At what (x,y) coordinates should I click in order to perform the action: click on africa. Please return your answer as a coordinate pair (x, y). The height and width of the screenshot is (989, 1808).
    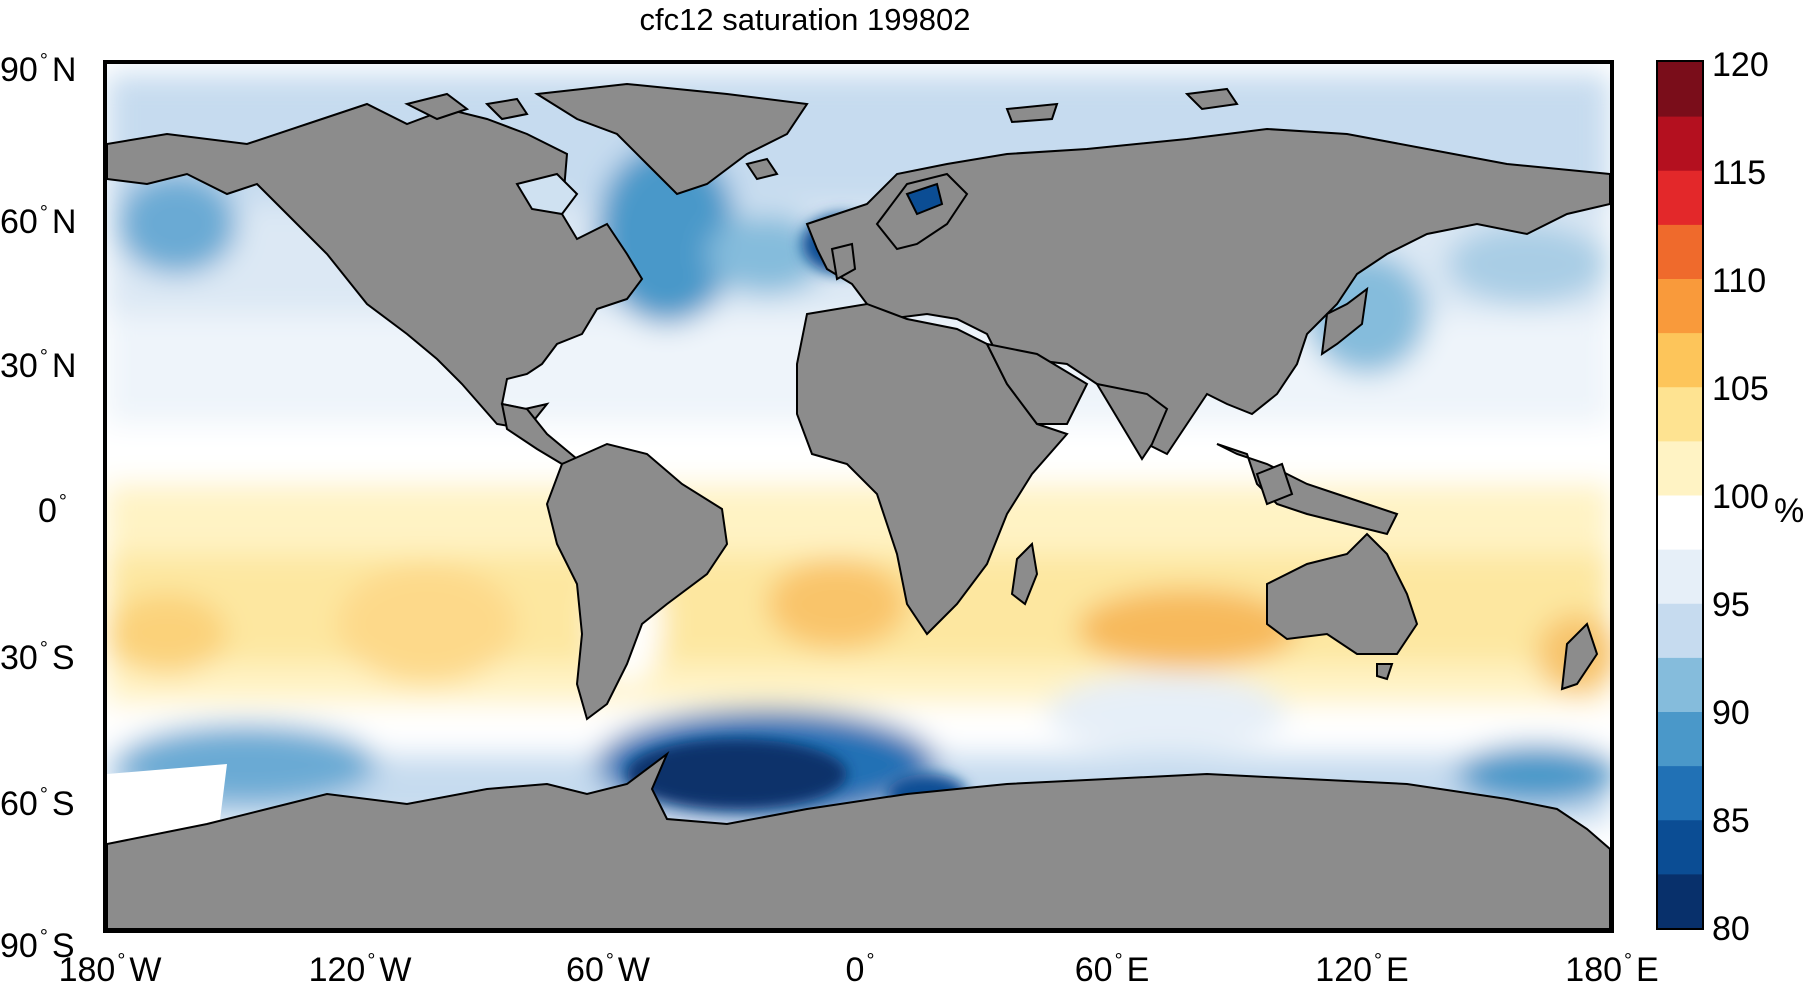
    Looking at the image, I should click on (932, 469).